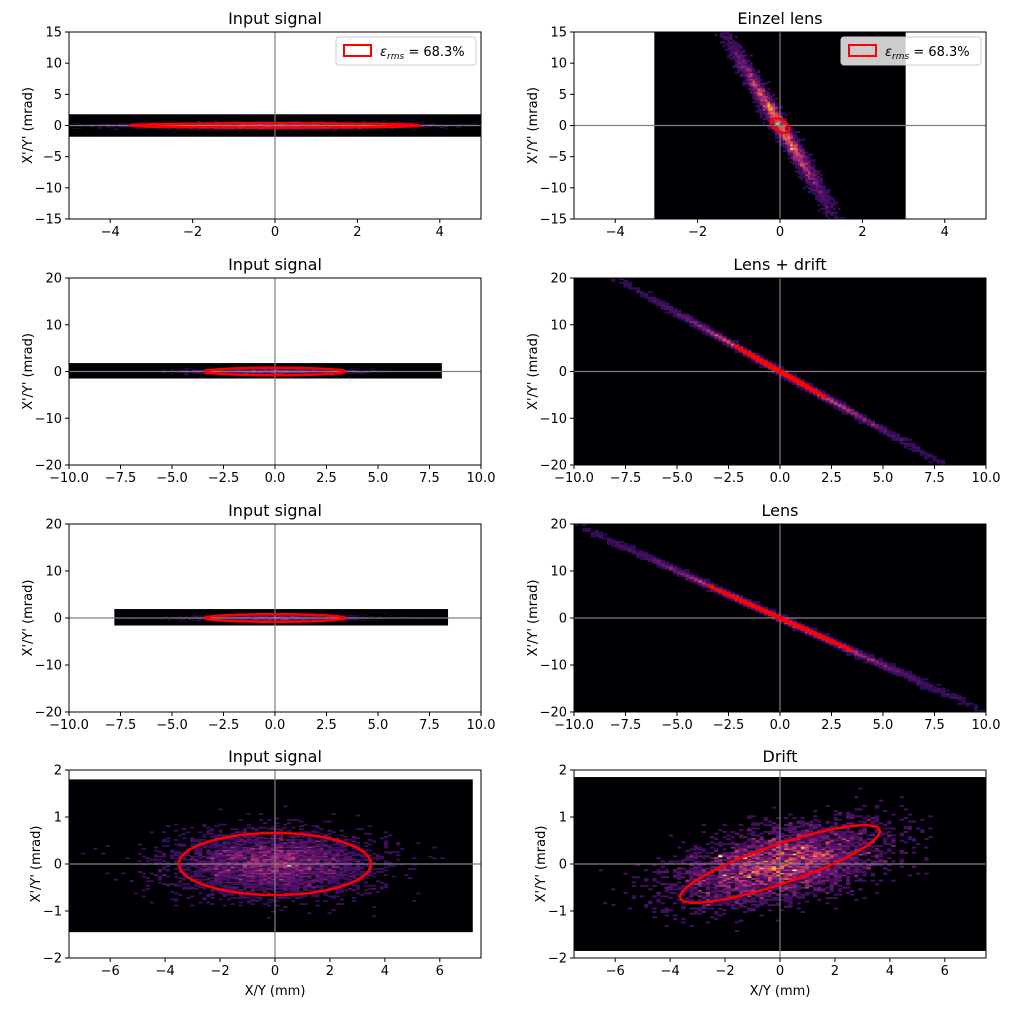 The image size is (1011, 1015). I want to click on y-tick-label: 20, so click(558, 279).